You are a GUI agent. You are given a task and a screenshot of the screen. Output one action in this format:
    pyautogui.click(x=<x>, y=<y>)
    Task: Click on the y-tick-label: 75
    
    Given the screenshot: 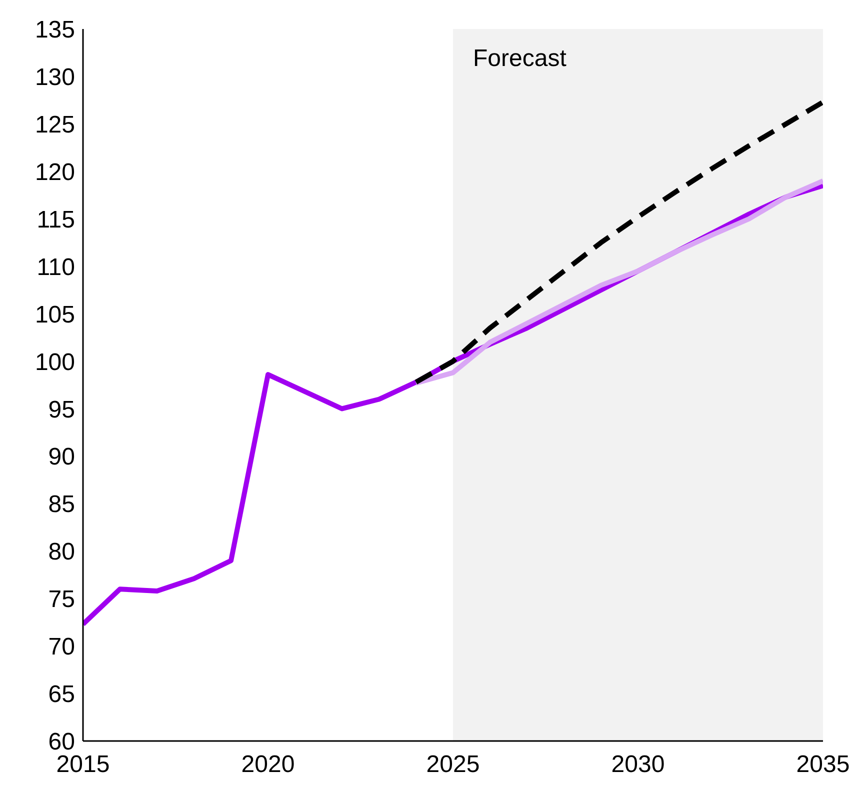 What is the action you would take?
    pyautogui.click(x=61, y=600)
    